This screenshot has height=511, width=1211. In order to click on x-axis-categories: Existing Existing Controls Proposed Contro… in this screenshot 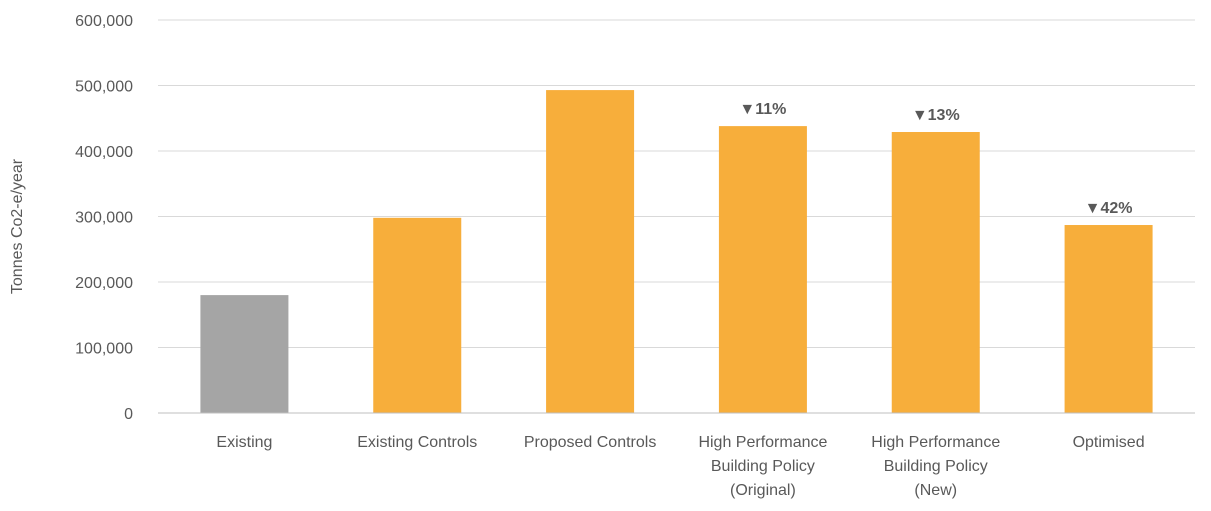, I will do `click(680, 466)`.